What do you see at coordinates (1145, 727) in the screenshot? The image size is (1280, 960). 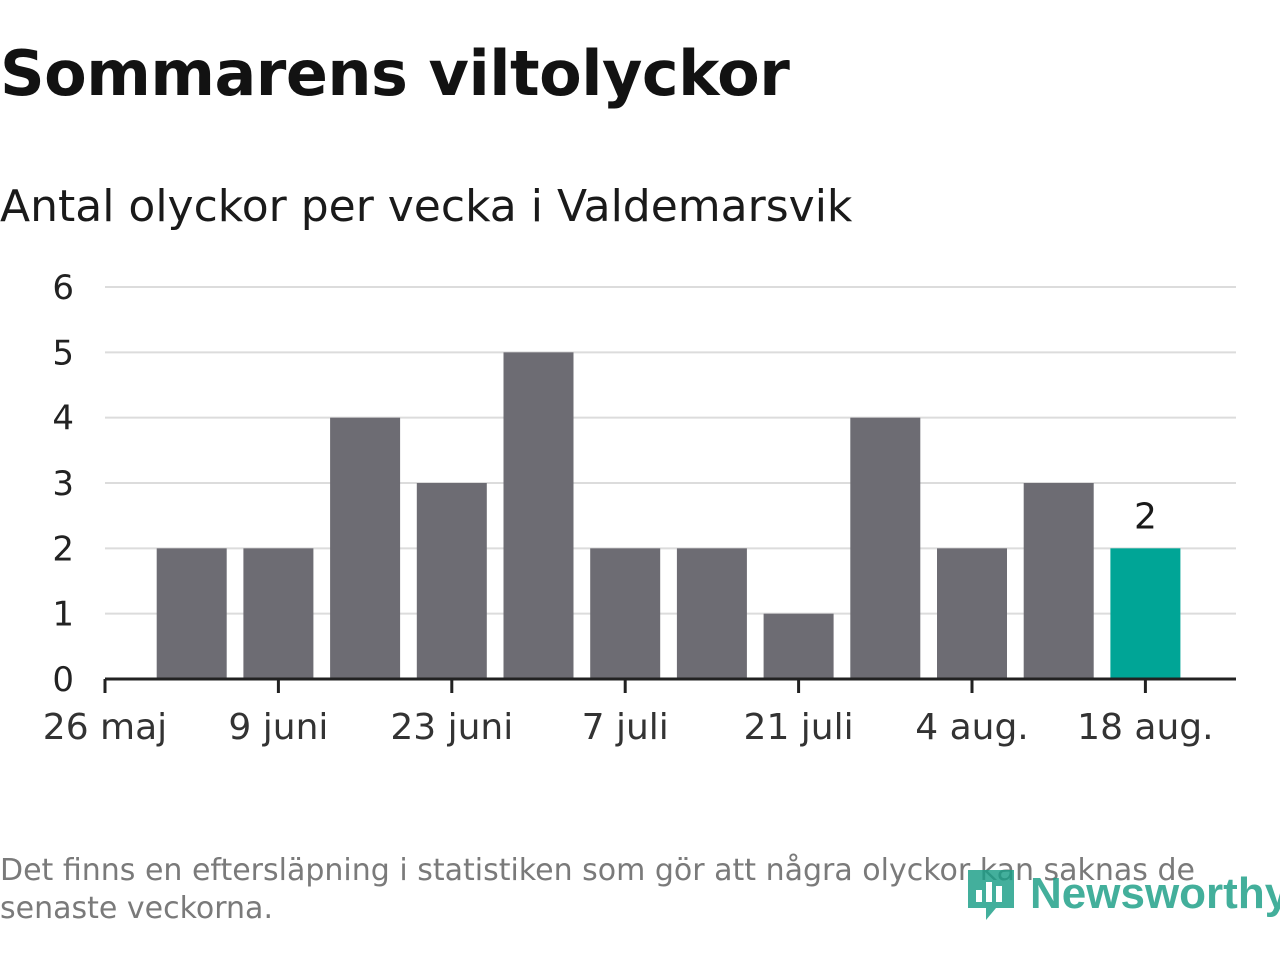 I see `x-tick-label: 18 aug.` at bounding box center [1145, 727].